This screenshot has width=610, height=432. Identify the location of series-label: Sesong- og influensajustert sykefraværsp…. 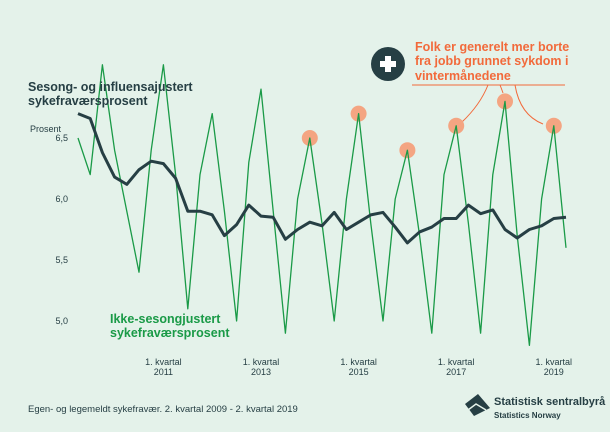
(110, 94).